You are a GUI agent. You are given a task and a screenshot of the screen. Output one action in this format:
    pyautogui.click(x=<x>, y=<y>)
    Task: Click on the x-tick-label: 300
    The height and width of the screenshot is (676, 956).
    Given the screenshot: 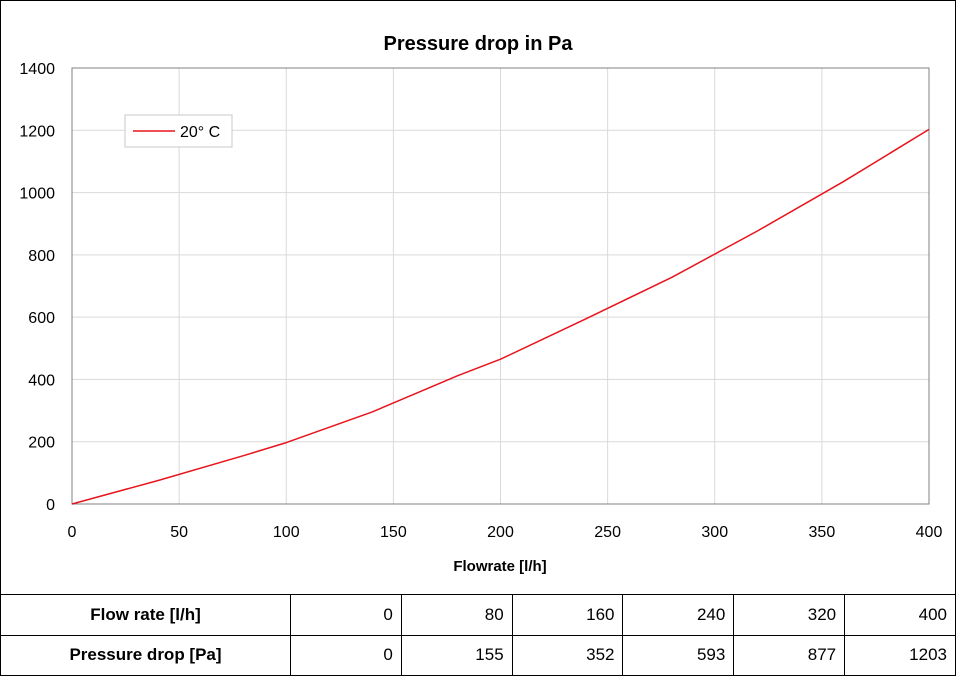 What is the action you would take?
    pyautogui.click(x=714, y=532)
    